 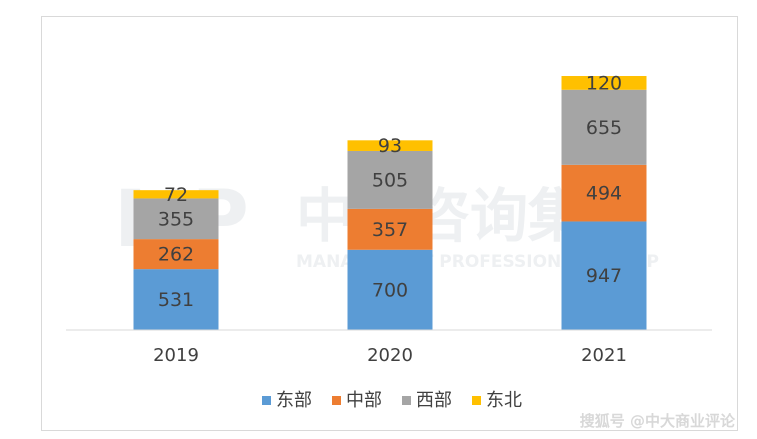 What do you see at coordinates (604, 355) in the screenshot?
I see `x-tick-label: 2021` at bounding box center [604, 355].